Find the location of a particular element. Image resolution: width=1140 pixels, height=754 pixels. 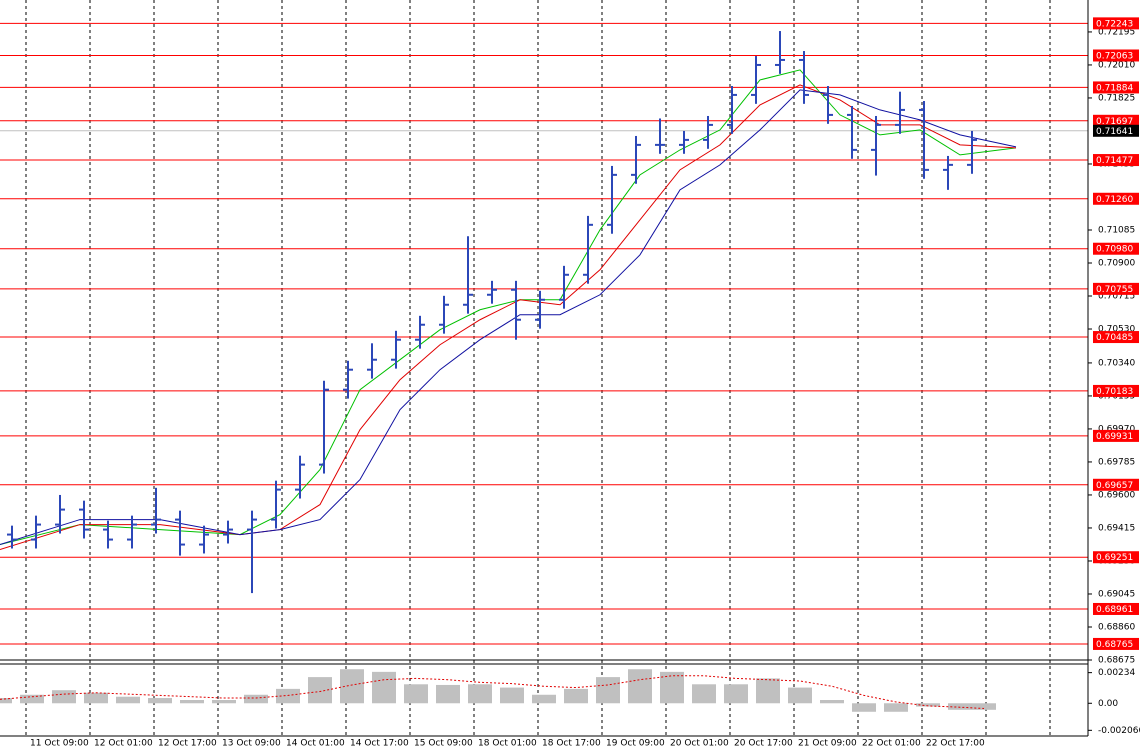

x-tick-label: 20 Oct 01:00 is located at coordinates (699, 744).